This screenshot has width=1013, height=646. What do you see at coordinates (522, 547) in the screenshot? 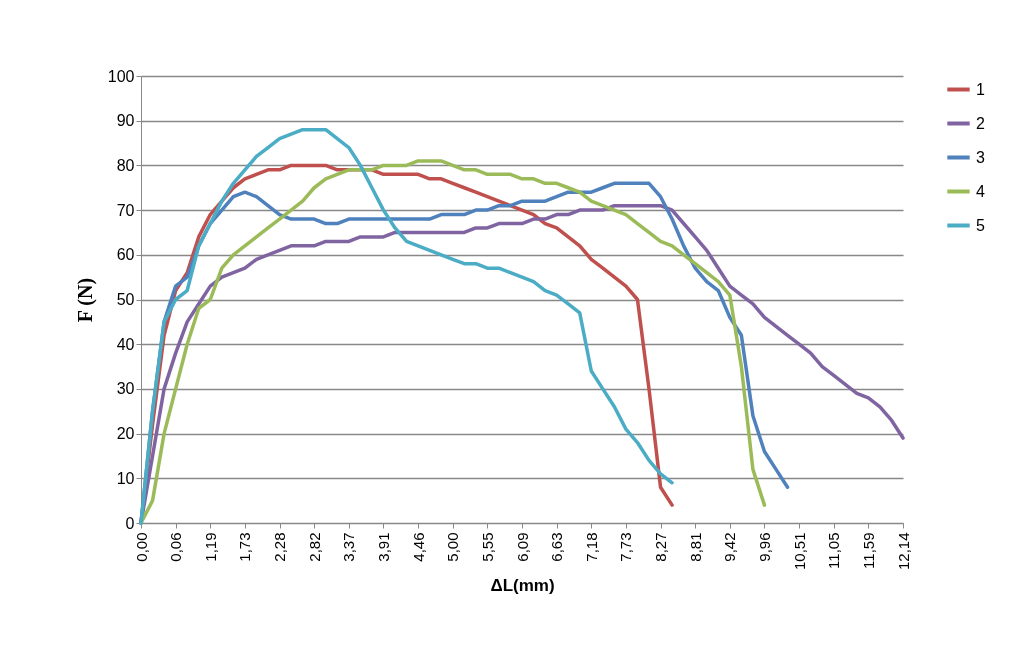
I see `x-tick-label: 6,09` at bounding box center [522, 547].